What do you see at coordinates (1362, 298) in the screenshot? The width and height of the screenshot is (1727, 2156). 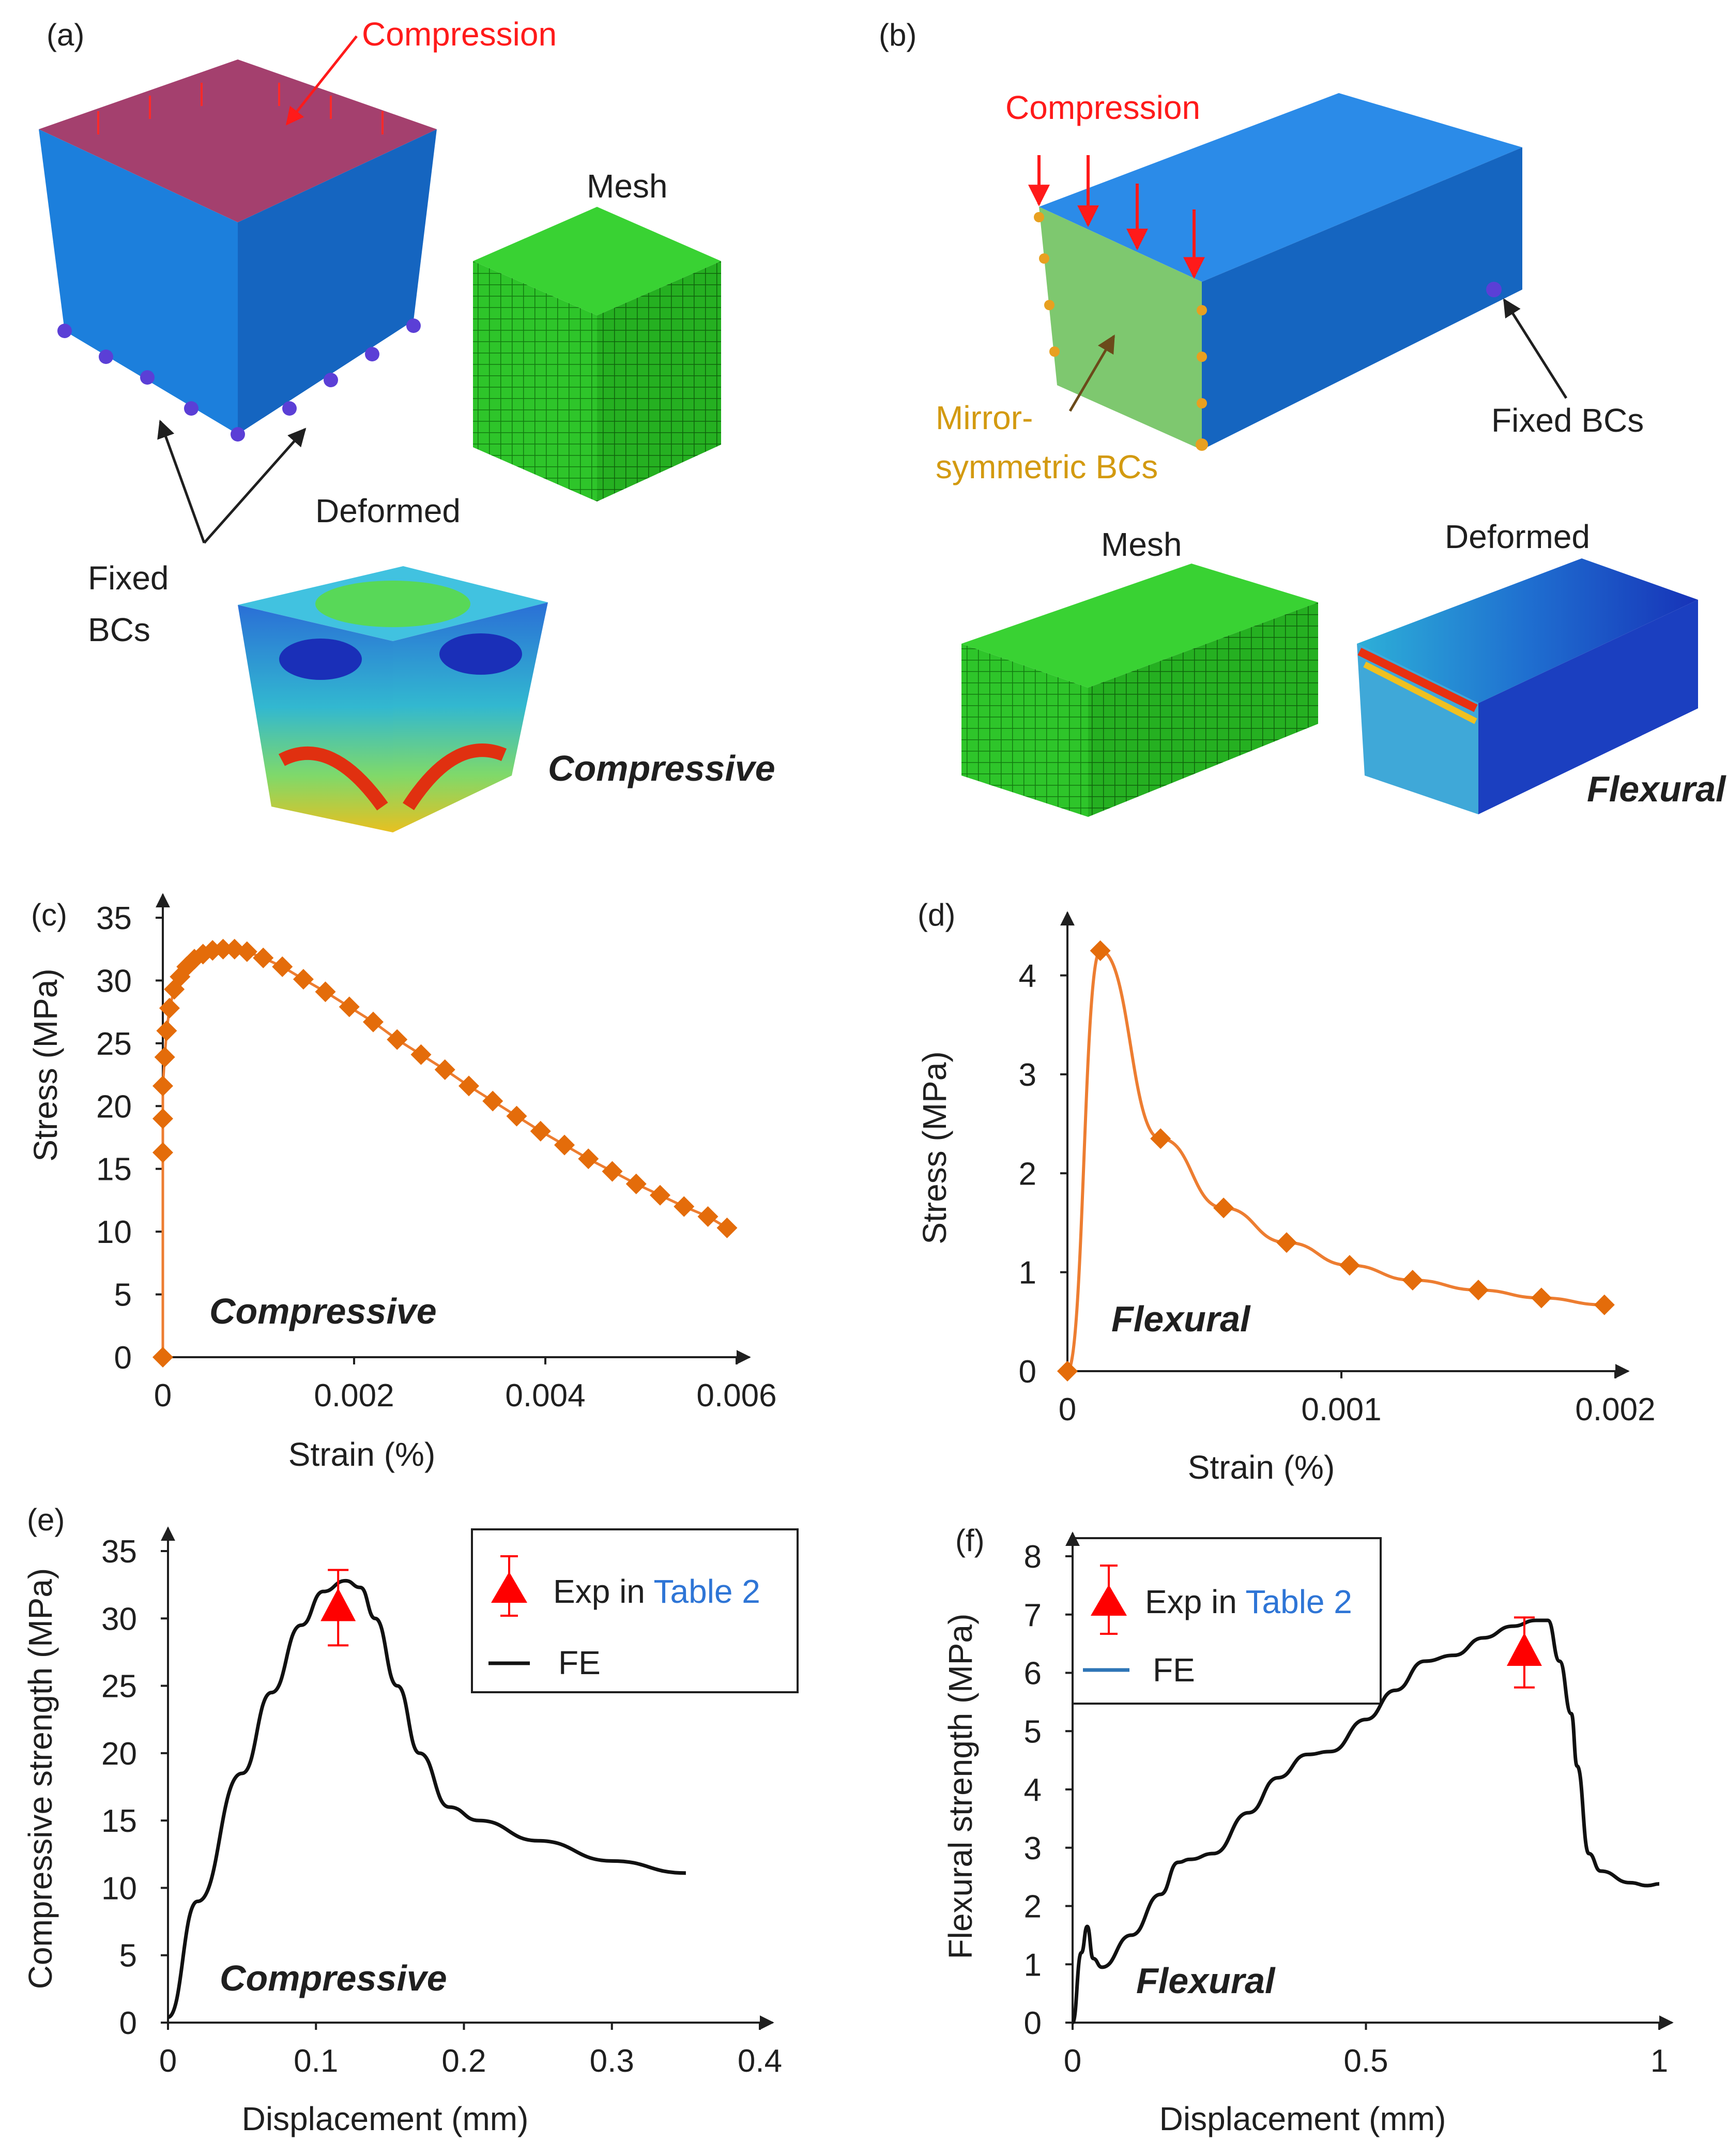 I see `beam-side` at bounding box center [1362, 298].